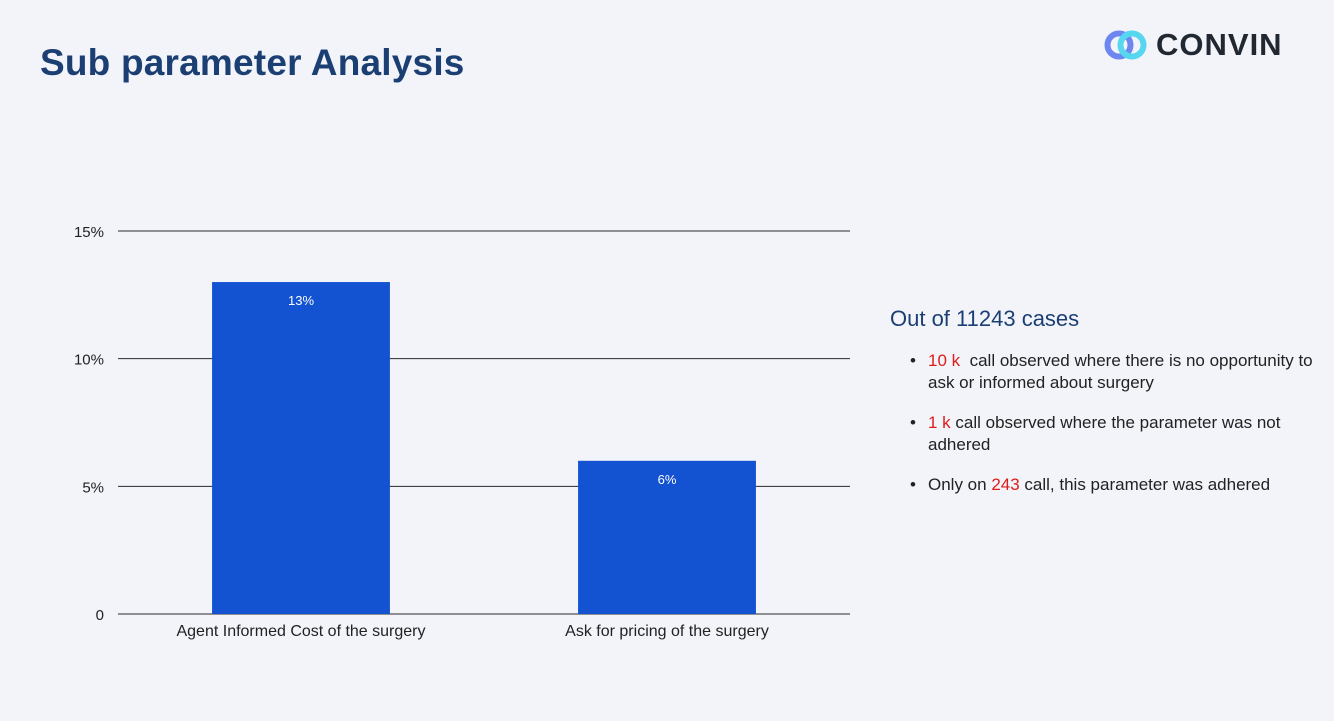  What do you see at coordinates (252, 62) in the screenshot?
I see `page-title: Sub parameter Analysis` at bounding box center [252, 62].